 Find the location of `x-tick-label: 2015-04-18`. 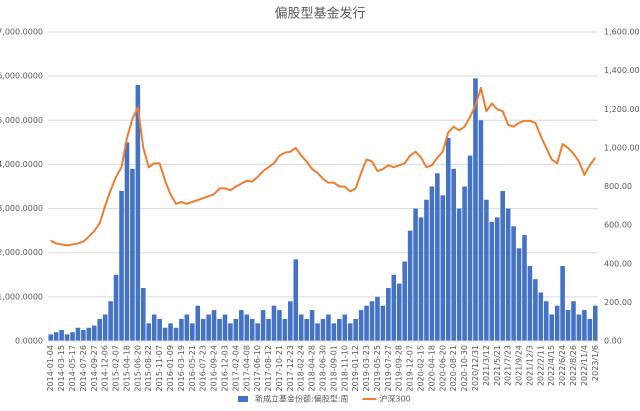

x-tick-label: 2015-04-18 is located at coordinates (126, 368).